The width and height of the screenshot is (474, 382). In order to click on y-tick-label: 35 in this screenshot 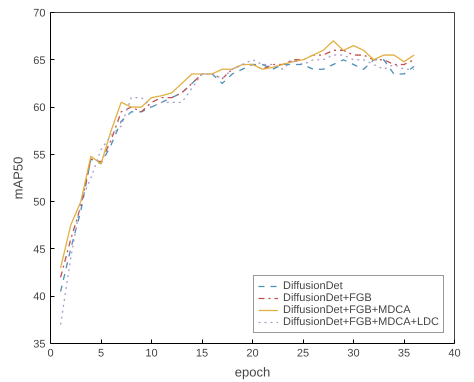, I will do `click(39, 344)`.